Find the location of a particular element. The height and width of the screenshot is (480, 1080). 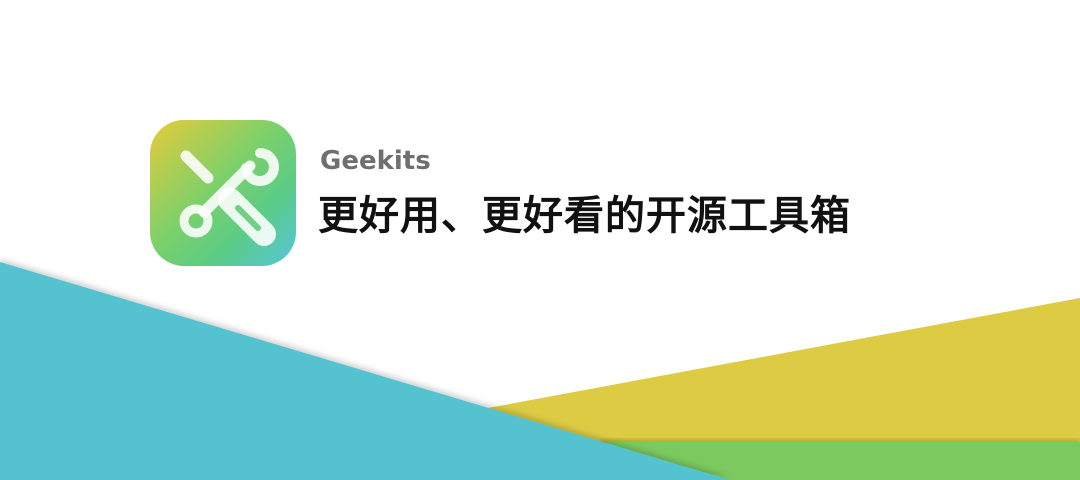

green-shape is located at coordinates (840, 461).